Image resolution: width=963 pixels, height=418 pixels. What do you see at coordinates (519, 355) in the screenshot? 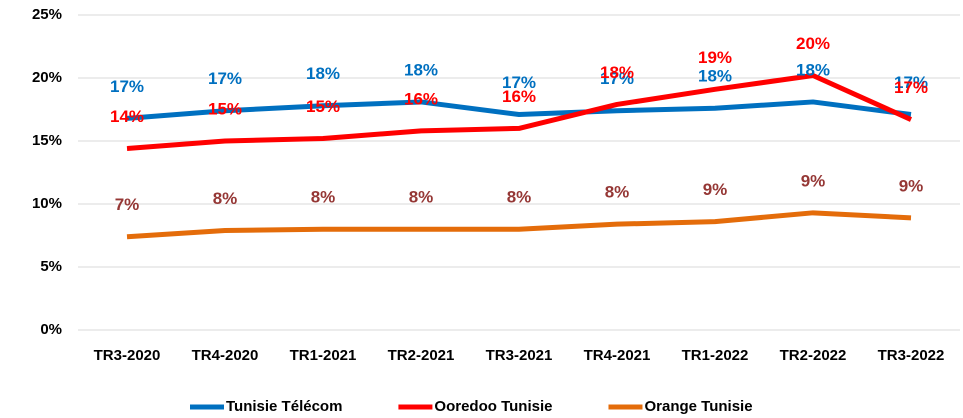
I see `x-tick-label: TR3-2021` at bounding box center [519, 355].